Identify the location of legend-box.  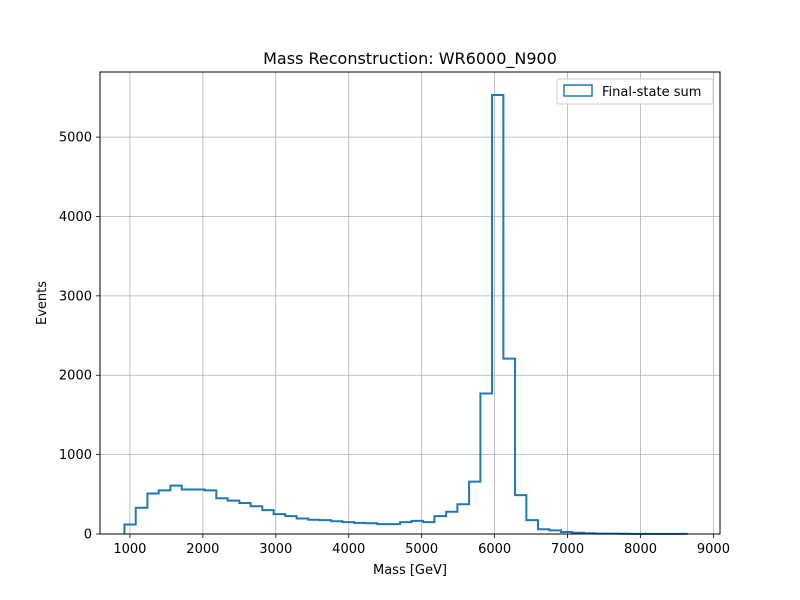
(635, 91).